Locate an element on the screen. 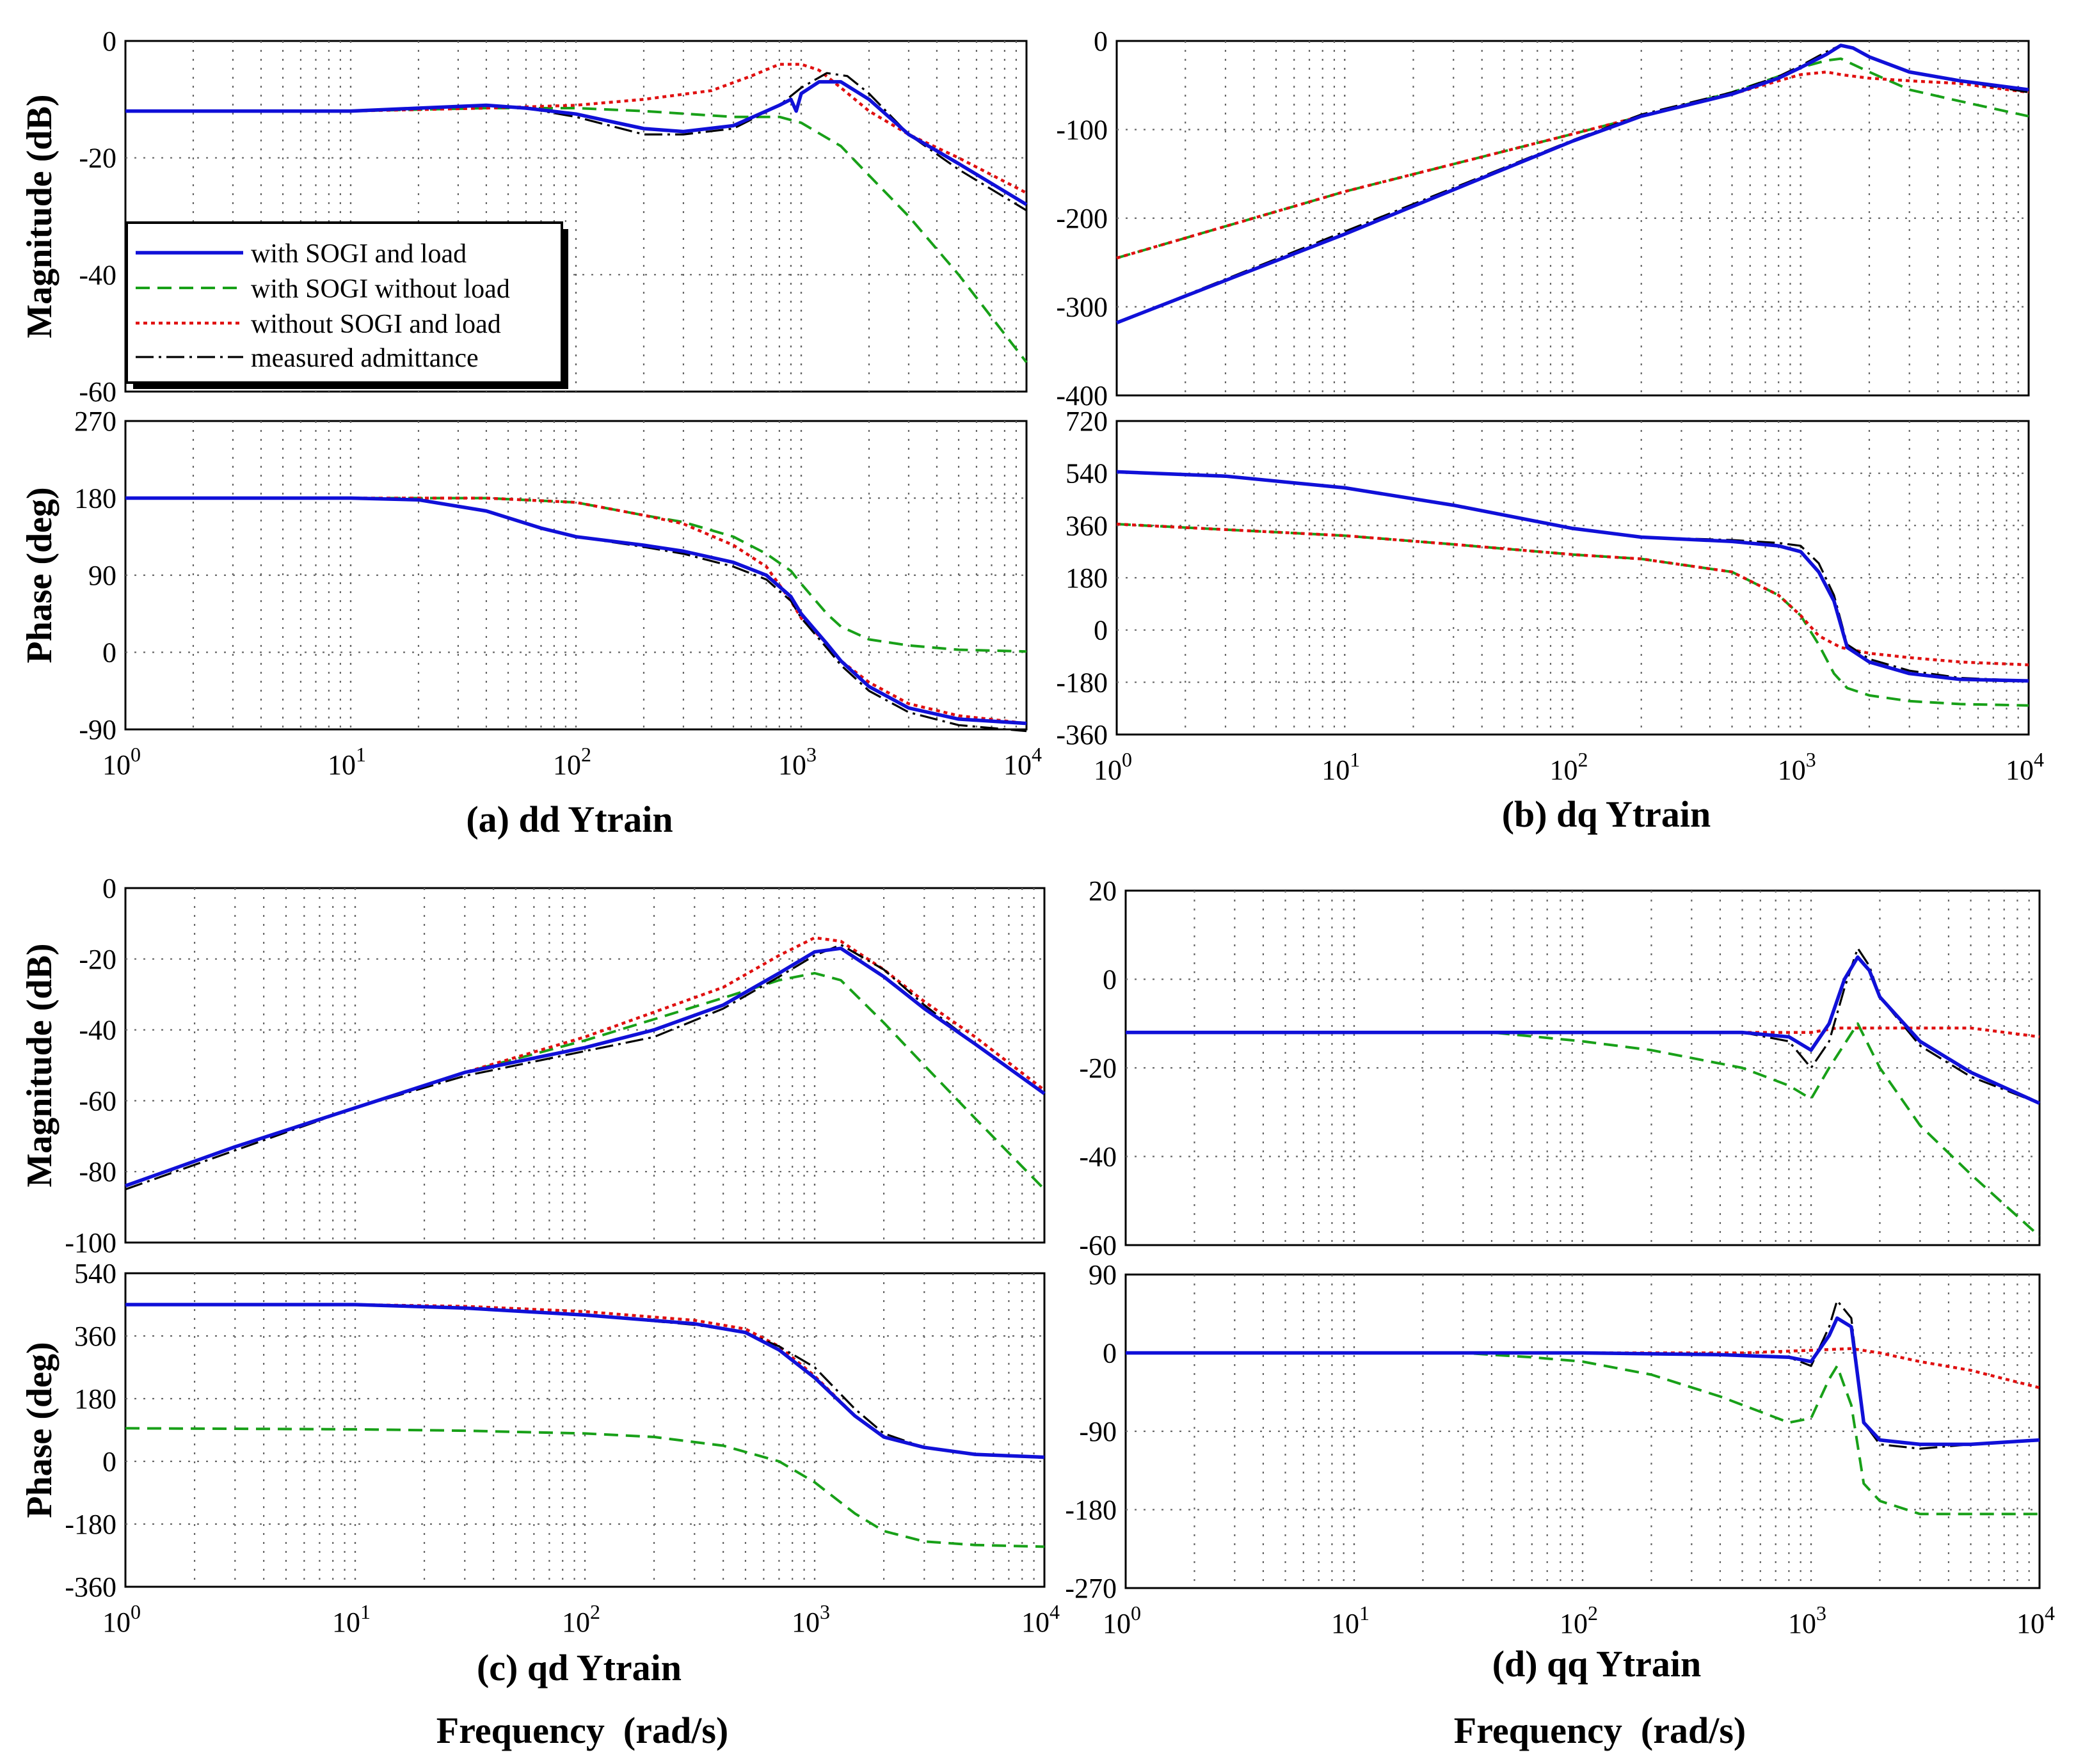  series-nosogi-dq-phase is located at coordinates (1572, 594).